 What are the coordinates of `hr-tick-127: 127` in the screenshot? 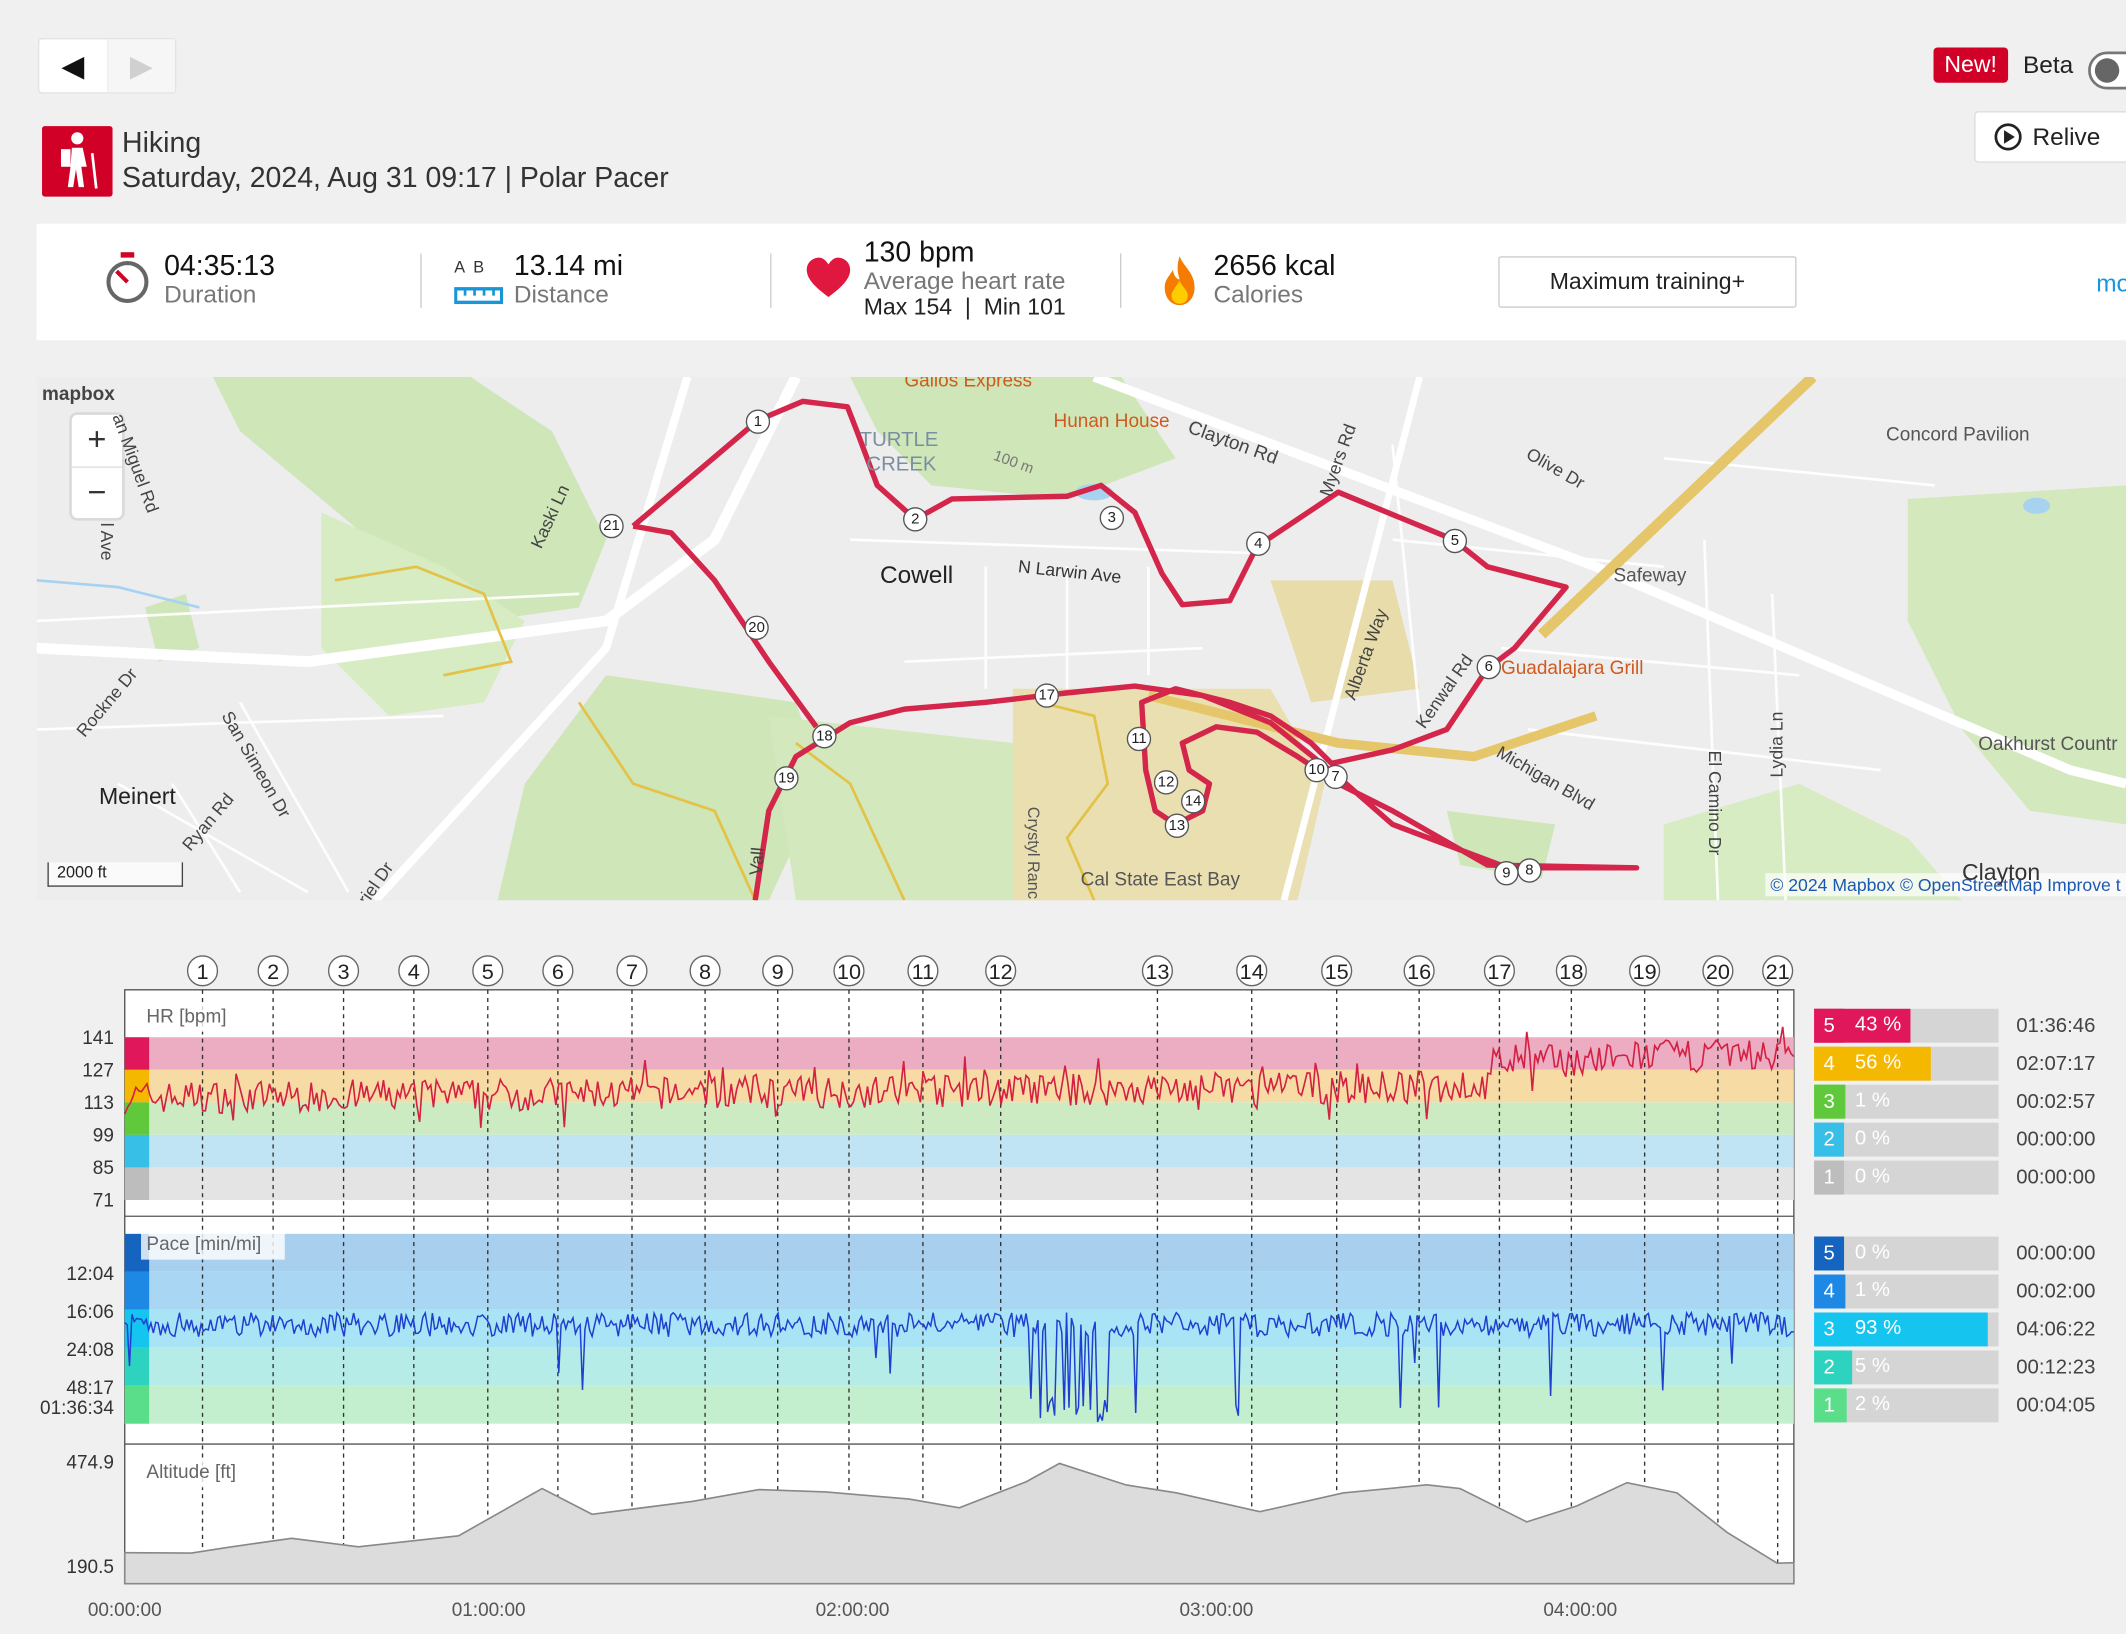 It's located at (98, 1071).